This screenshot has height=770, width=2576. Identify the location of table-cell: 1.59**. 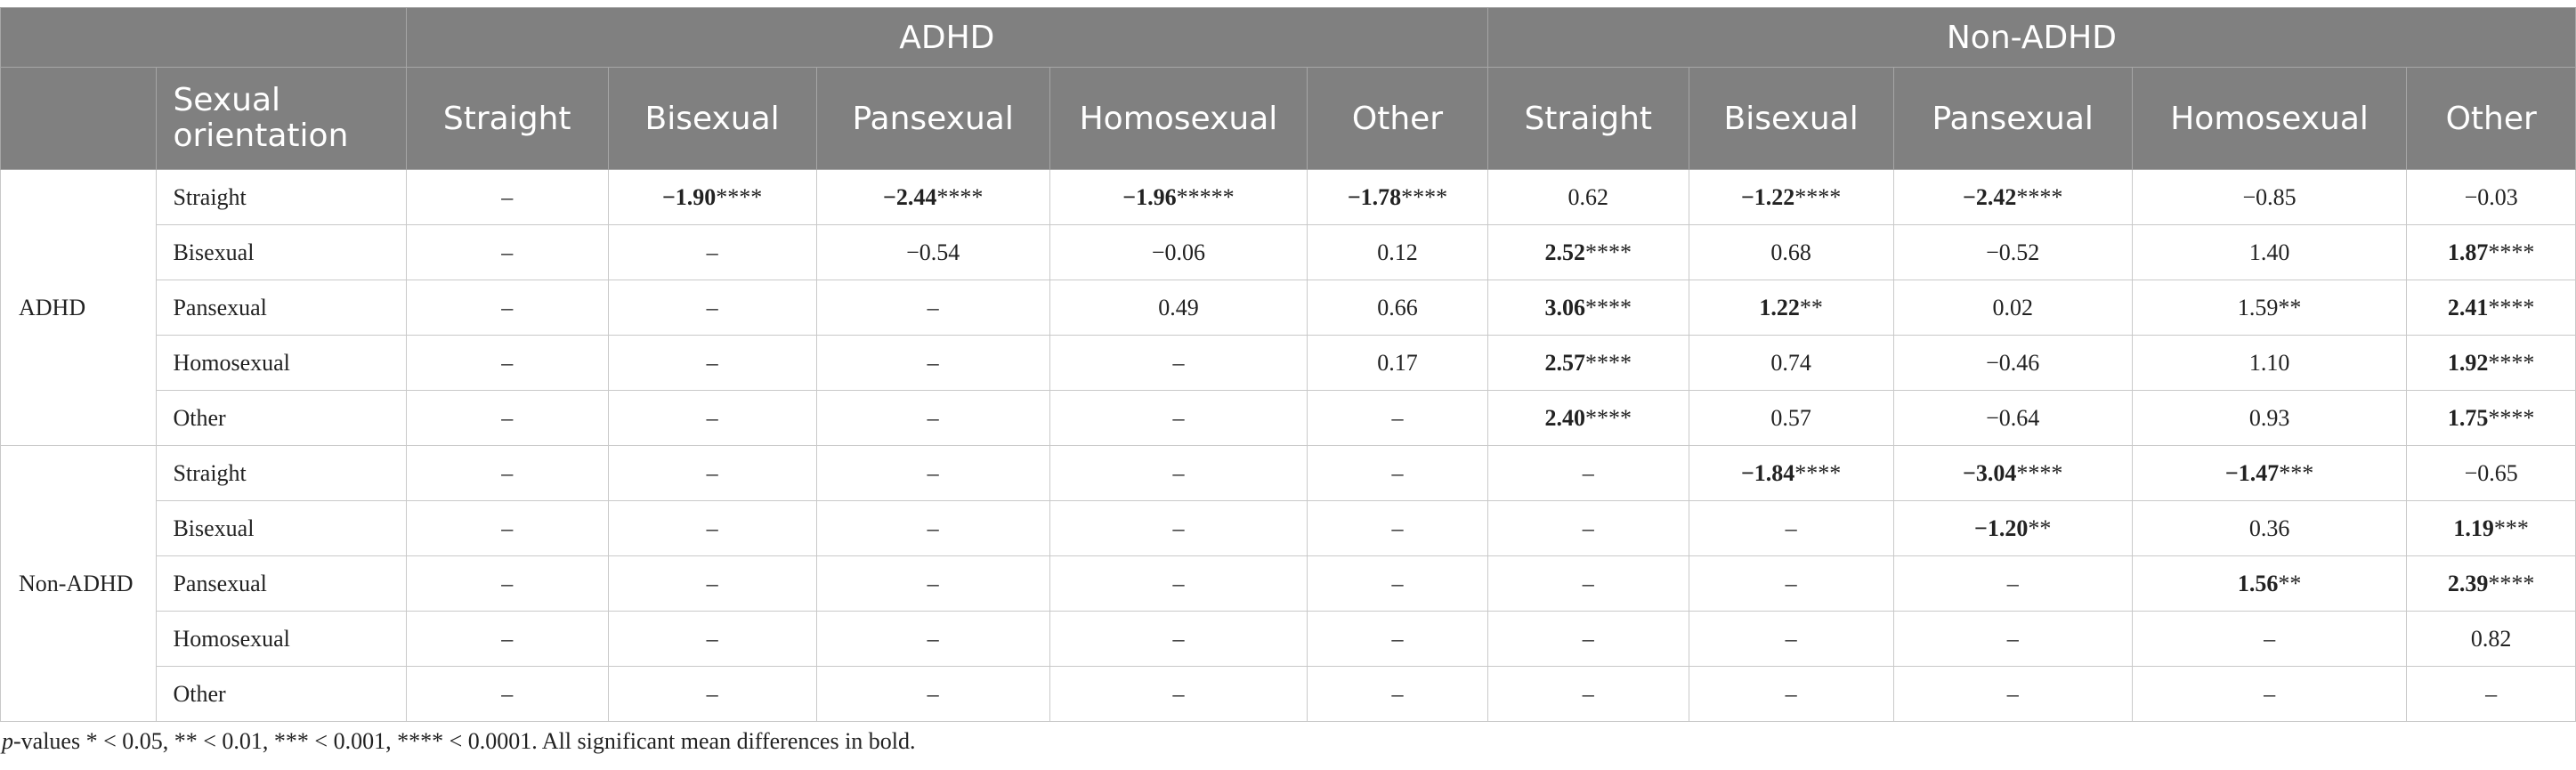
(2269, 308).